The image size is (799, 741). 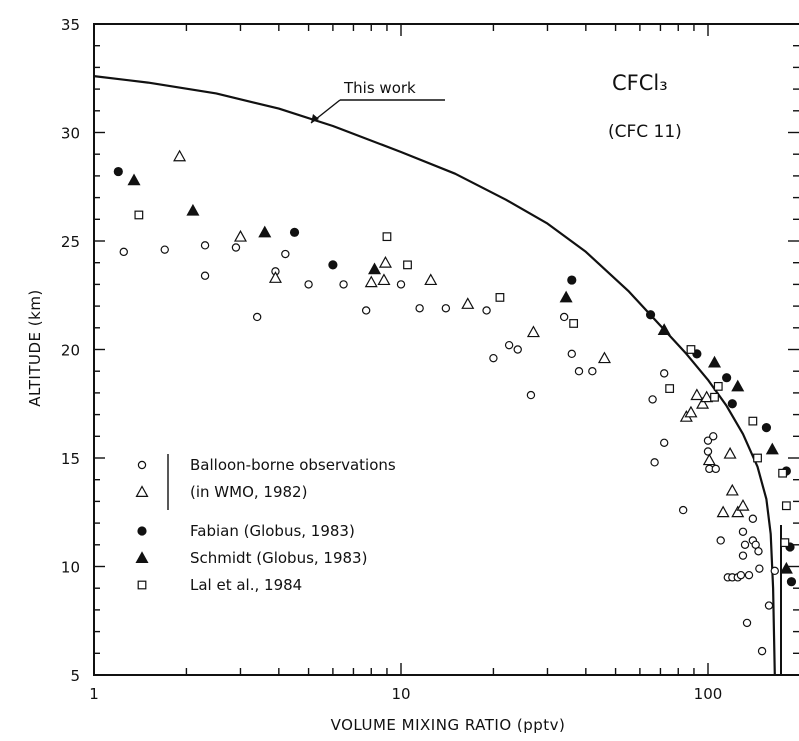 I want to click on legend-item: Schmidt (Globus, 1983), so click(x=251, y=558).